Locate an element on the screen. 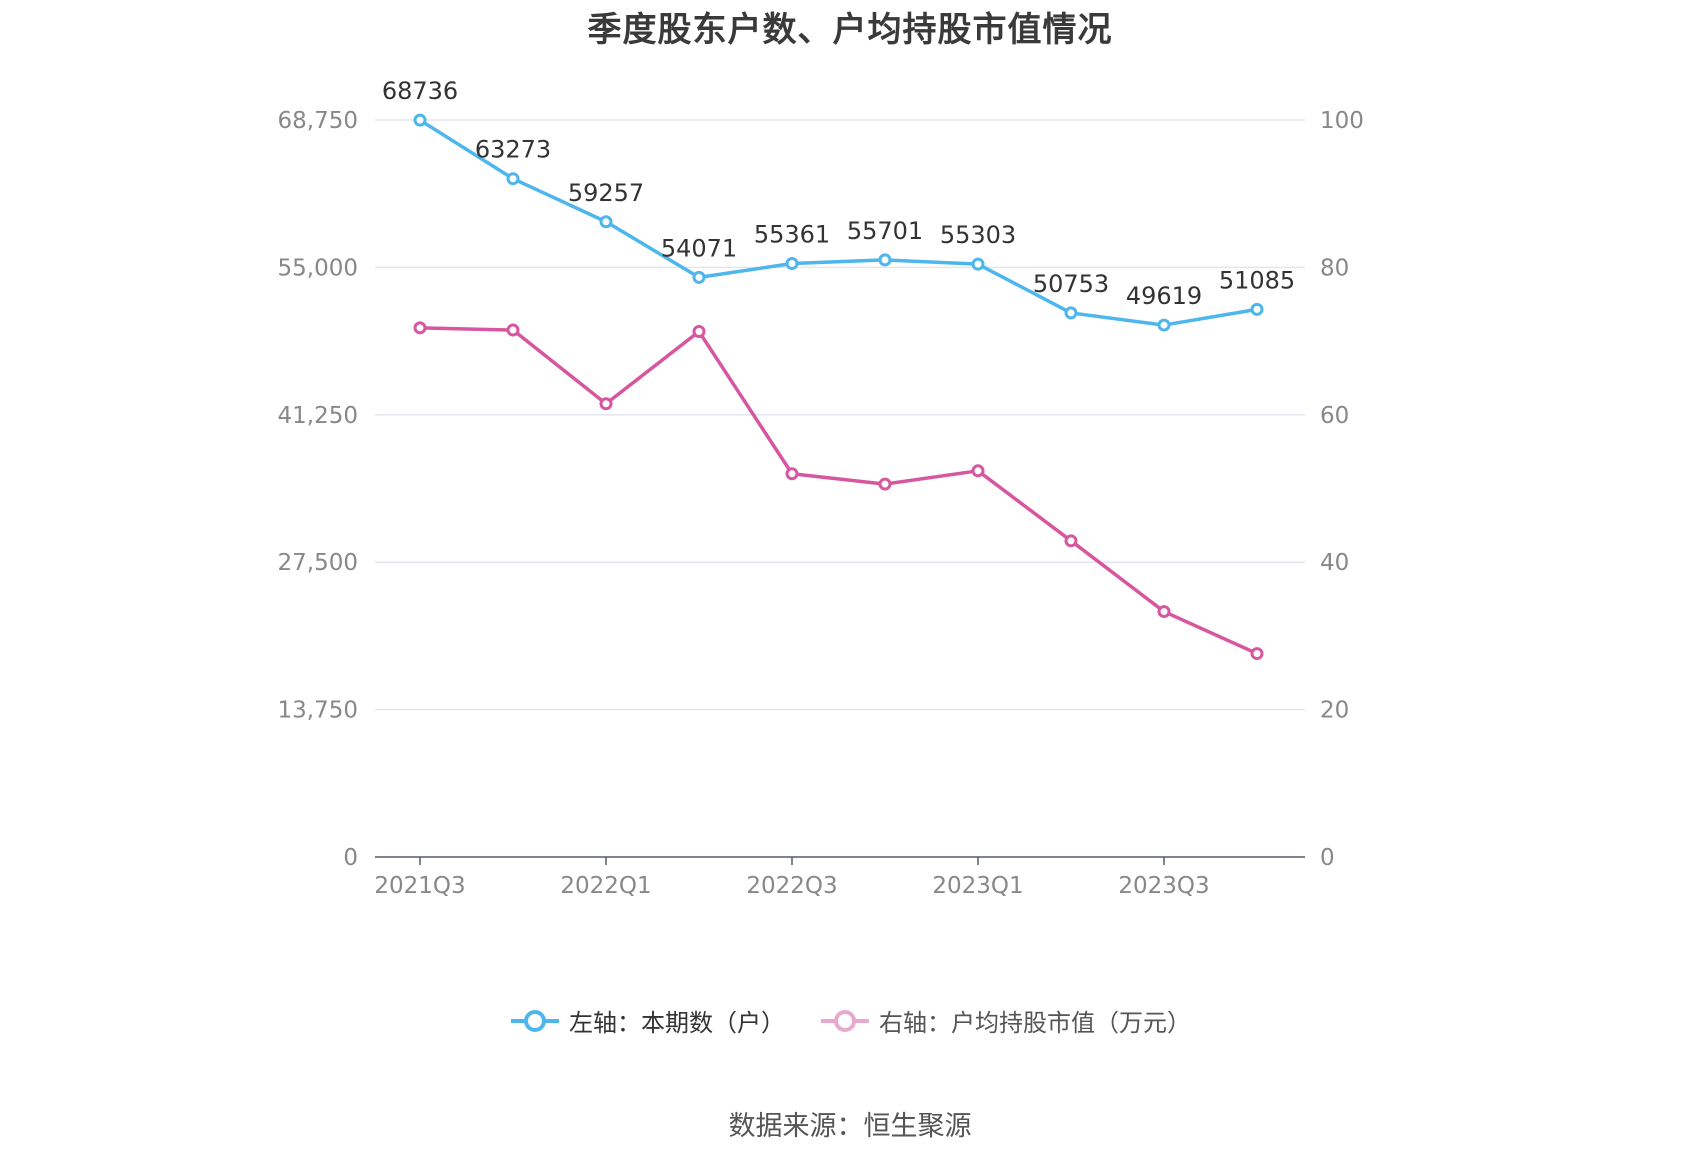 The height and width of the screenshot is (1150, 1700). y-left-tick-label: 27,500 is located at coordinates (318, 563).